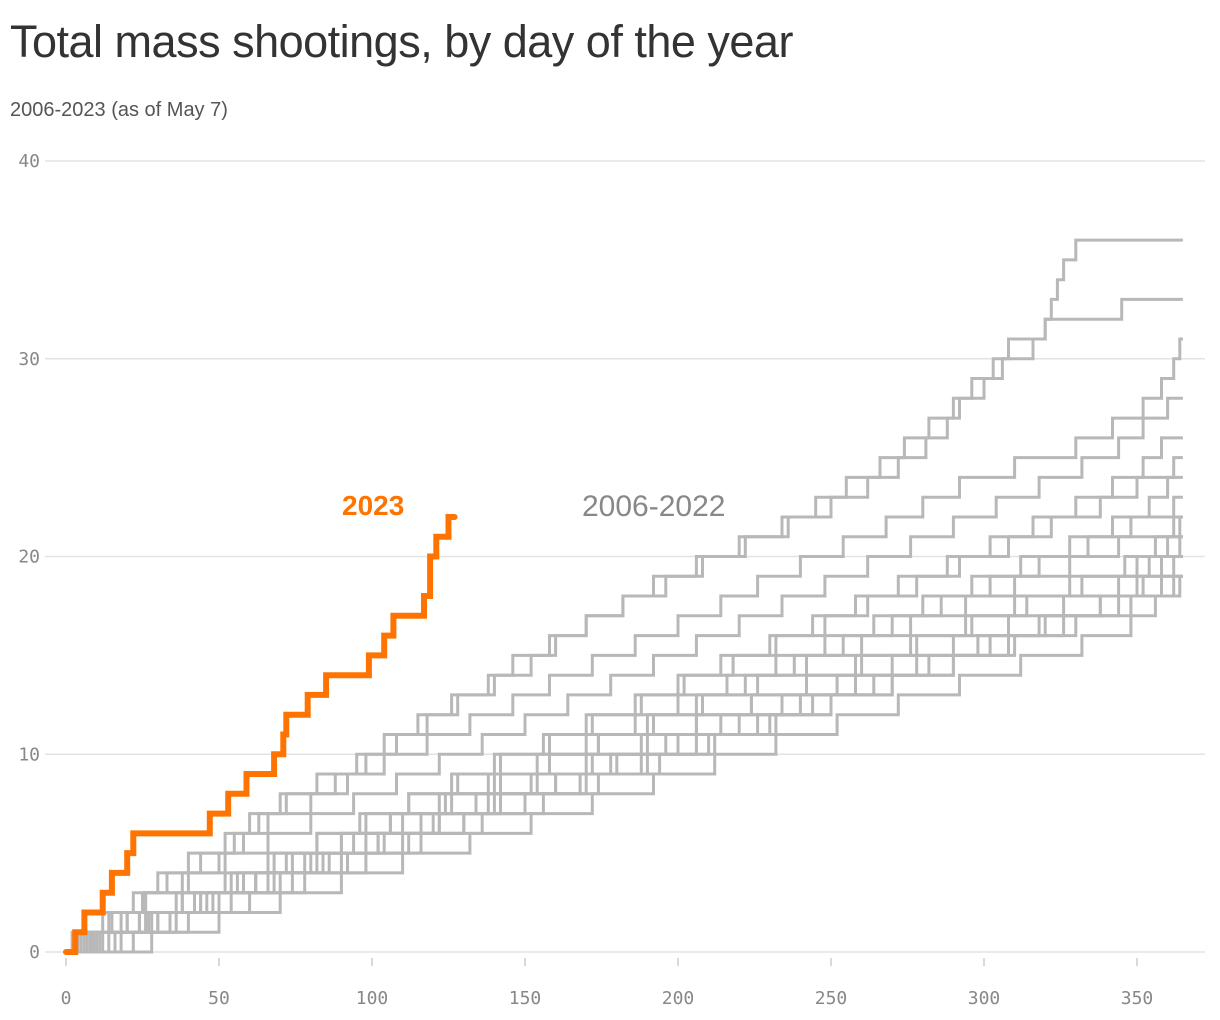  Describe the element at coordinates (831, 998) in the screenshot. I see `x-tick-label: 250` at that location.